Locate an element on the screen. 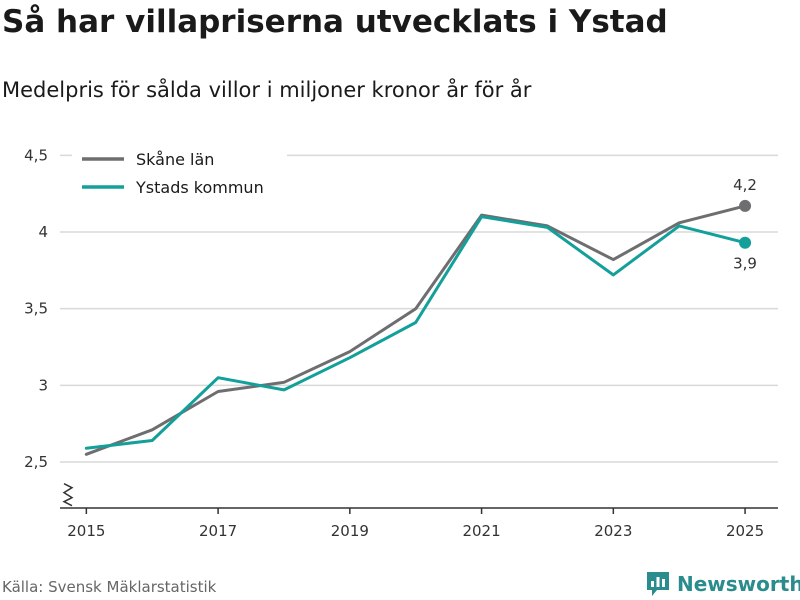 The image size is (800, 600). y-tick-label: 4,5 is located at coordinates (36, 155).